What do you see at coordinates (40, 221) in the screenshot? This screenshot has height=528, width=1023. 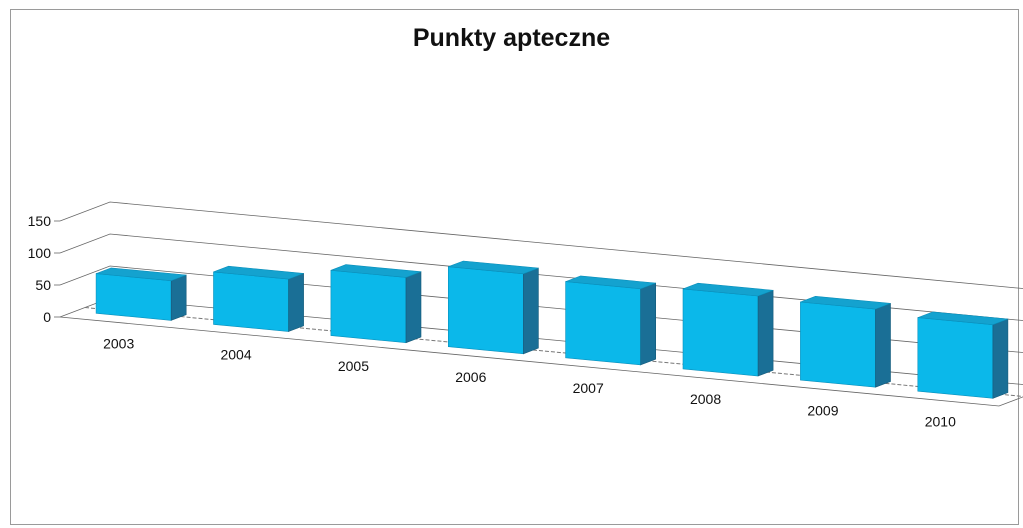 I see `y-tick-label: 150` at bounding box center [40, 221].